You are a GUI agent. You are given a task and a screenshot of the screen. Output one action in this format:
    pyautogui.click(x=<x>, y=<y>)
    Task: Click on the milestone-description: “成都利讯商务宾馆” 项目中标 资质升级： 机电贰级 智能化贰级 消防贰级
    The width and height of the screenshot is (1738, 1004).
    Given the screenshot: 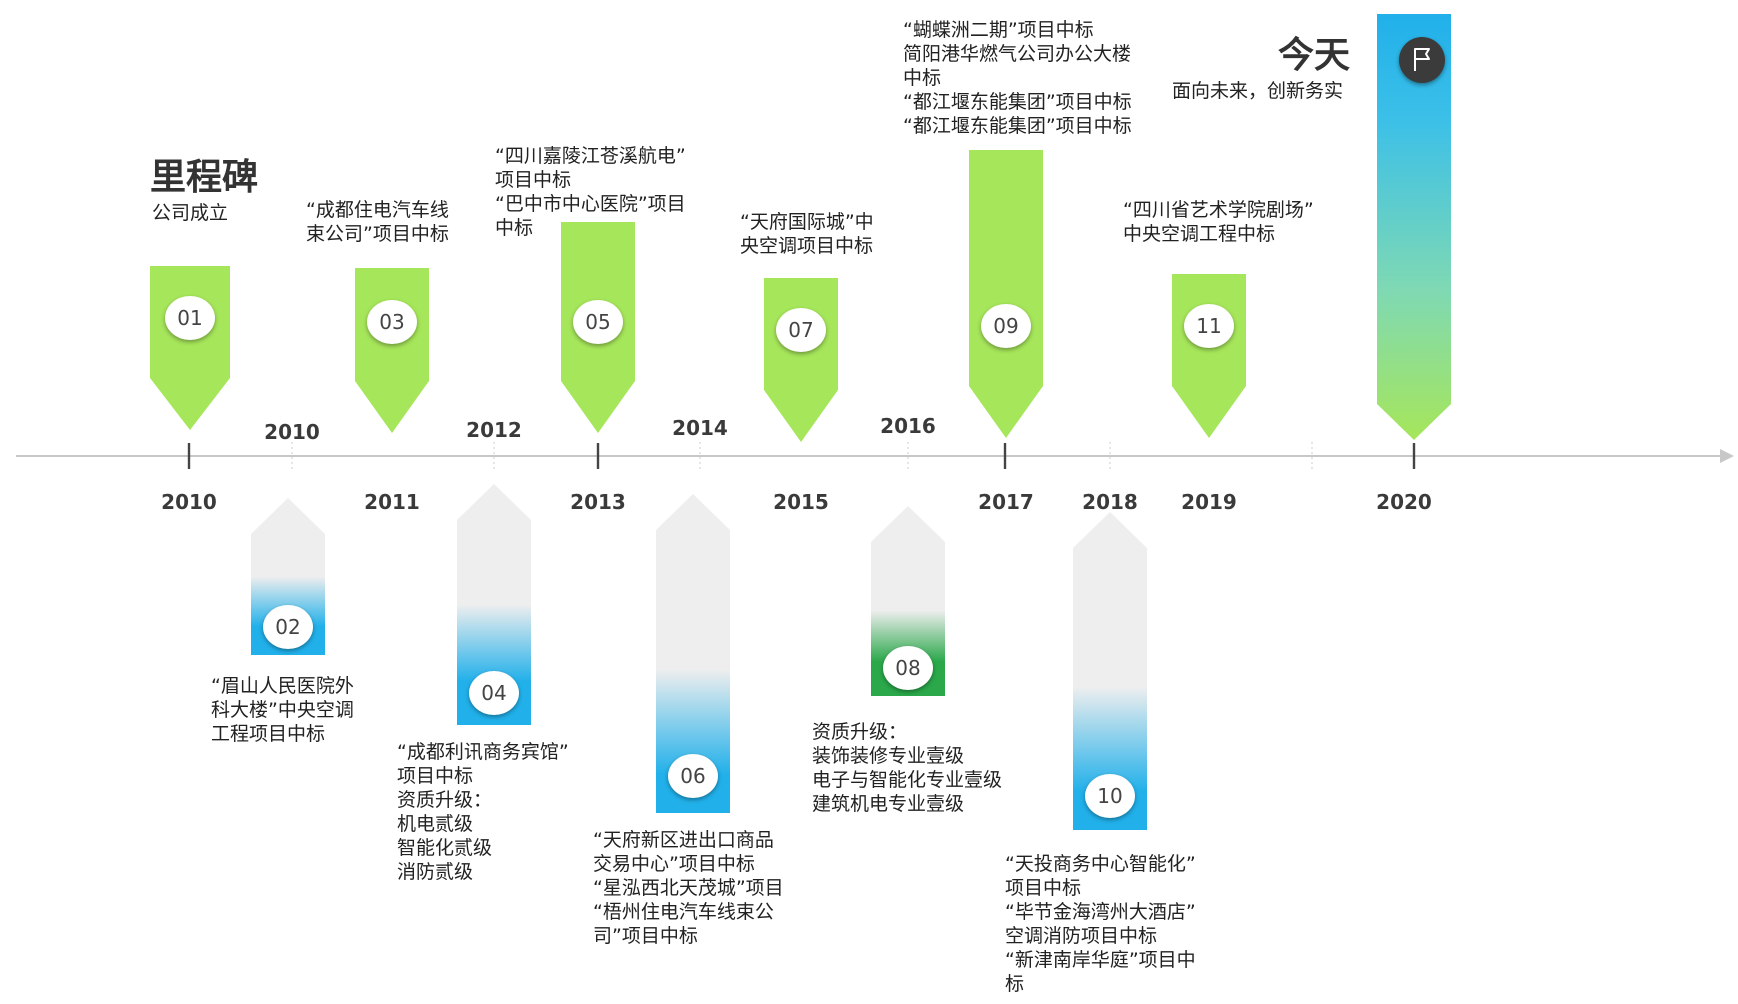 What is the action you would take?
    pyautogui.click(x=483, y=812)
    